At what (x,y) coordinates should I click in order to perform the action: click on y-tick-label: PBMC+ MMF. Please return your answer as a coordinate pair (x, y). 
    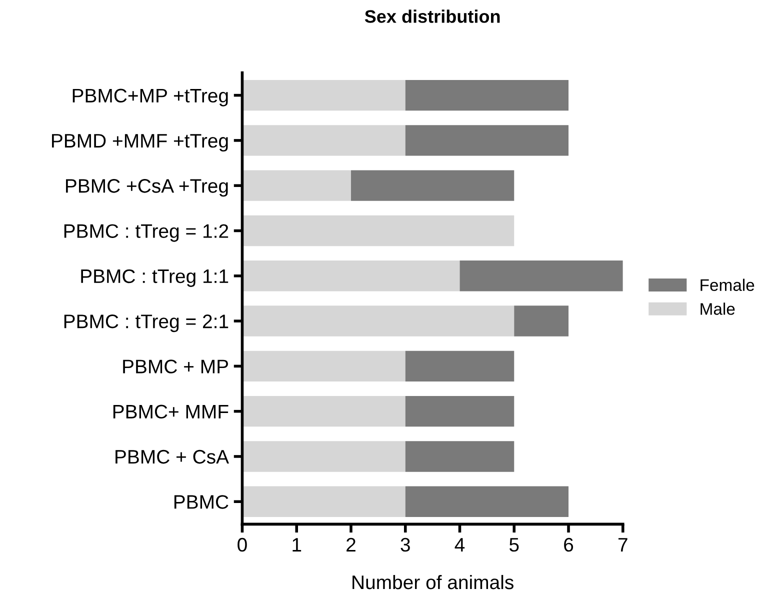
    Looking at the image, I should click on (170, 411).